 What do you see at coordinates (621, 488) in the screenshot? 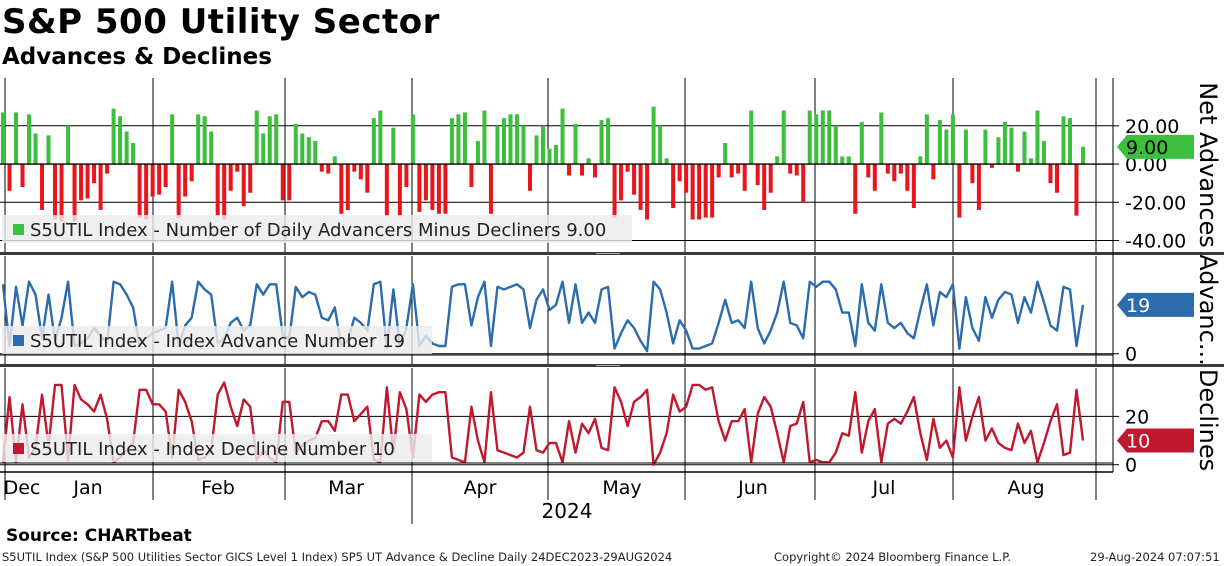
I see `x-tick-label: May` at bounding box center [621, 488].